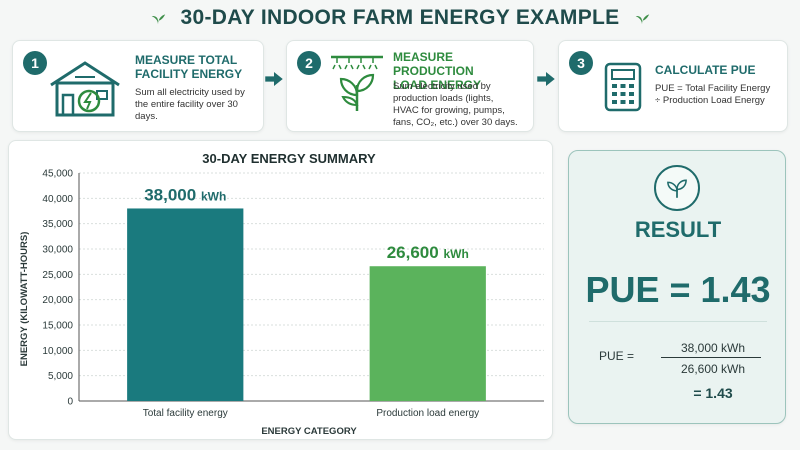 The image size is (800, 450). I want to click on formula-denominator: 26,600 kWh, so click(713, 369).